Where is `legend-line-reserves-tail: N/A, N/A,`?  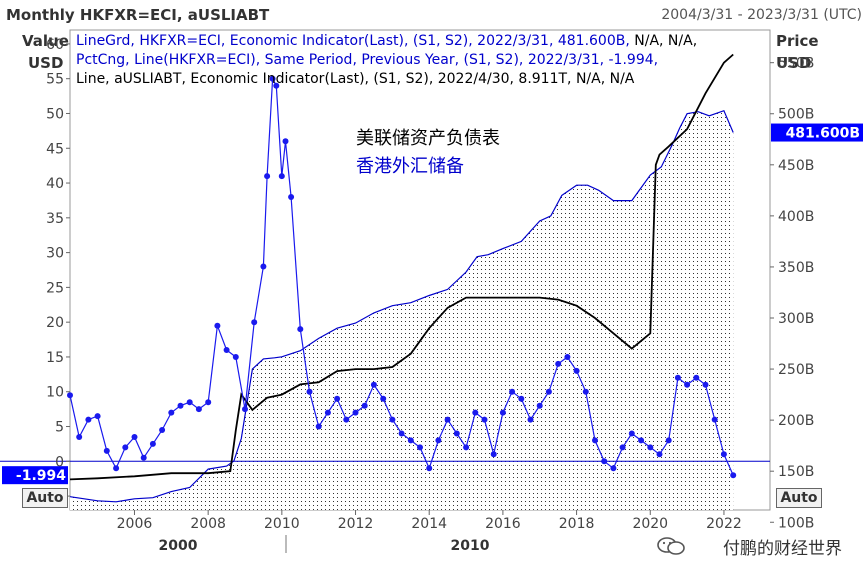
legend-line-reserves-tail: N/A, N/A, is located at coordinates (663, 41).